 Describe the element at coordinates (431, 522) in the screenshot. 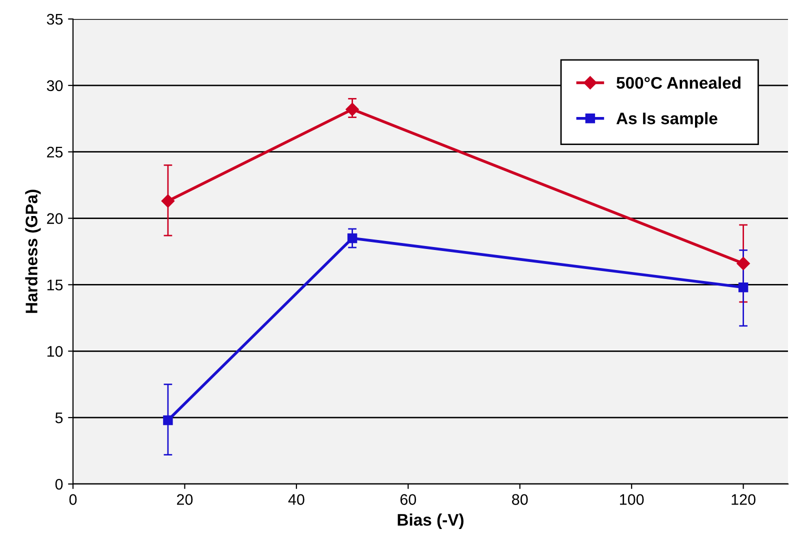

I see `x-axis-title: Bias (-V)` at that location.